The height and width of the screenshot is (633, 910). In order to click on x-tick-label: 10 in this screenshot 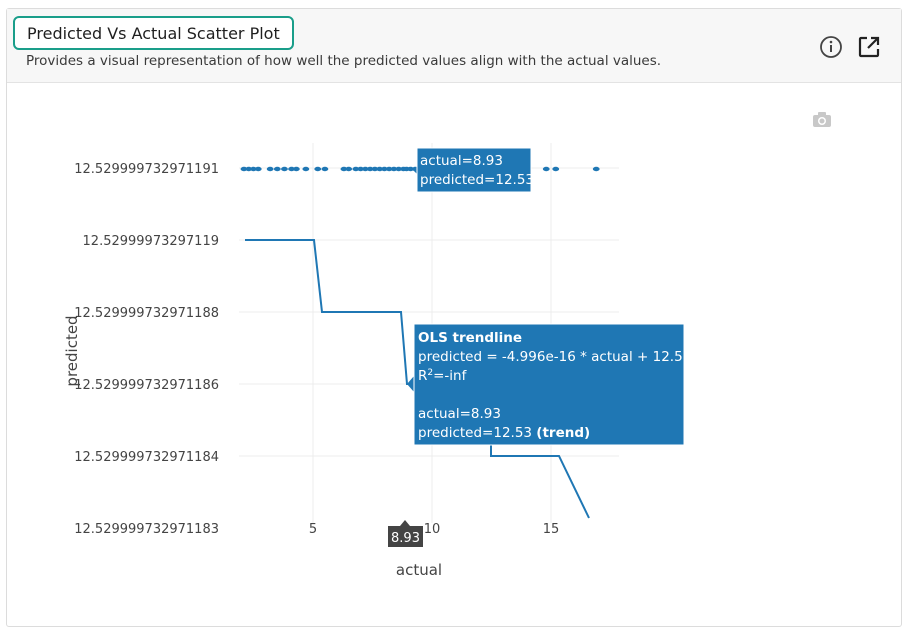, I will do `click(432, 529)`.